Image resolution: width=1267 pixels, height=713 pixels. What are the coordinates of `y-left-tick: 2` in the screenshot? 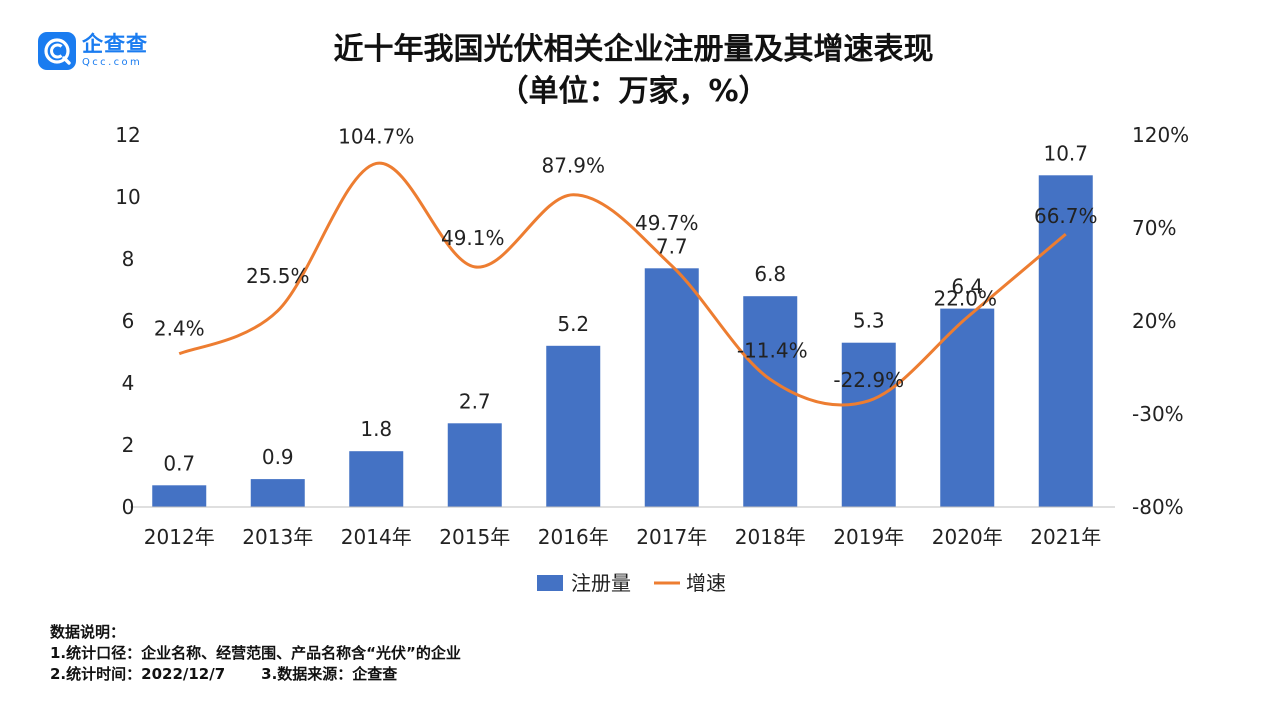 It's located at (128, 445).